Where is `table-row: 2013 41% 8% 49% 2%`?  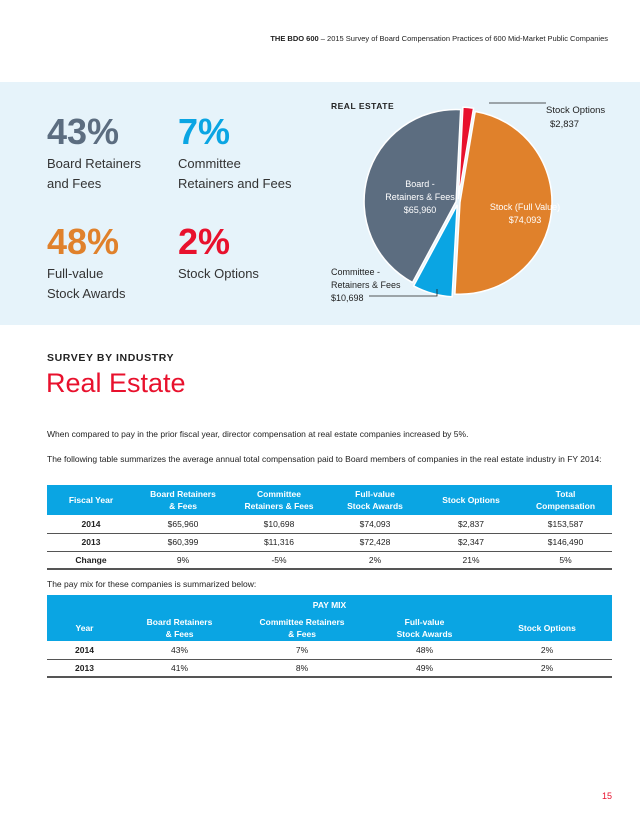 table-row: 2013 41% 8% 49% 2% is located at coordinates (329, 668).